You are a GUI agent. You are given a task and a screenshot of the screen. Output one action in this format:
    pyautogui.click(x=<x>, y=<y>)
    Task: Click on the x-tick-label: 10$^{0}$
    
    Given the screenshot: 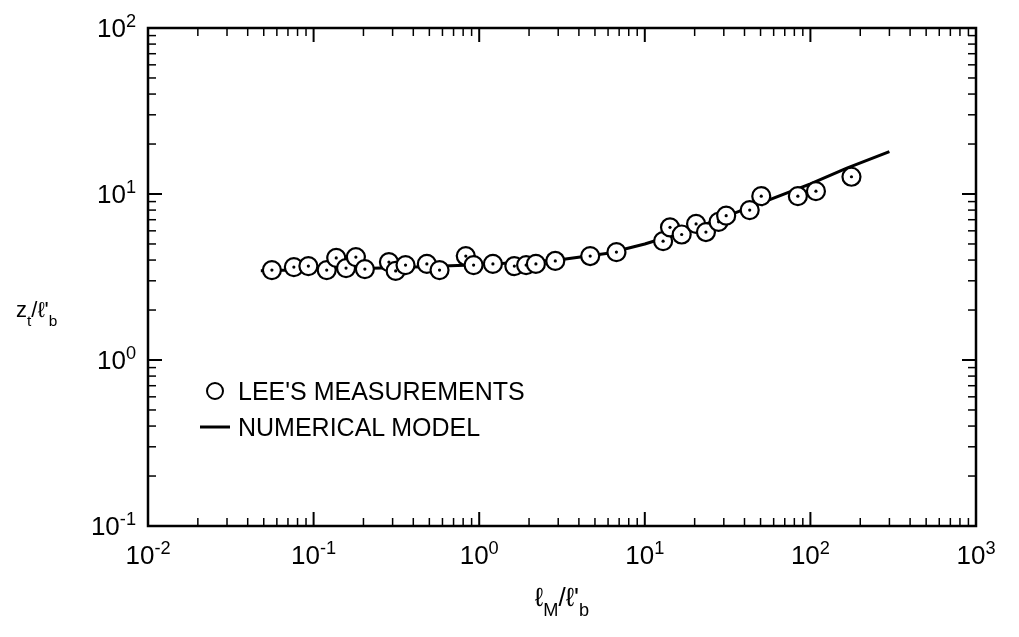 What is the action you would take?
    pyautogui.click(x=479, y=554)
    